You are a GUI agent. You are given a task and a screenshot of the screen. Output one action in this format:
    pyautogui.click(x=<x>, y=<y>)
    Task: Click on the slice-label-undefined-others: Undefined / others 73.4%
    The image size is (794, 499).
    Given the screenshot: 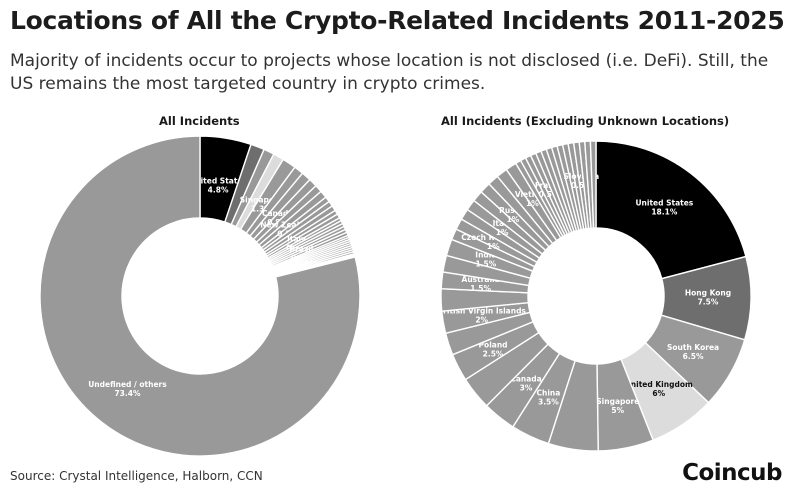 What is the action you would take?
    pyautogui.click(x=127, y=389)
    